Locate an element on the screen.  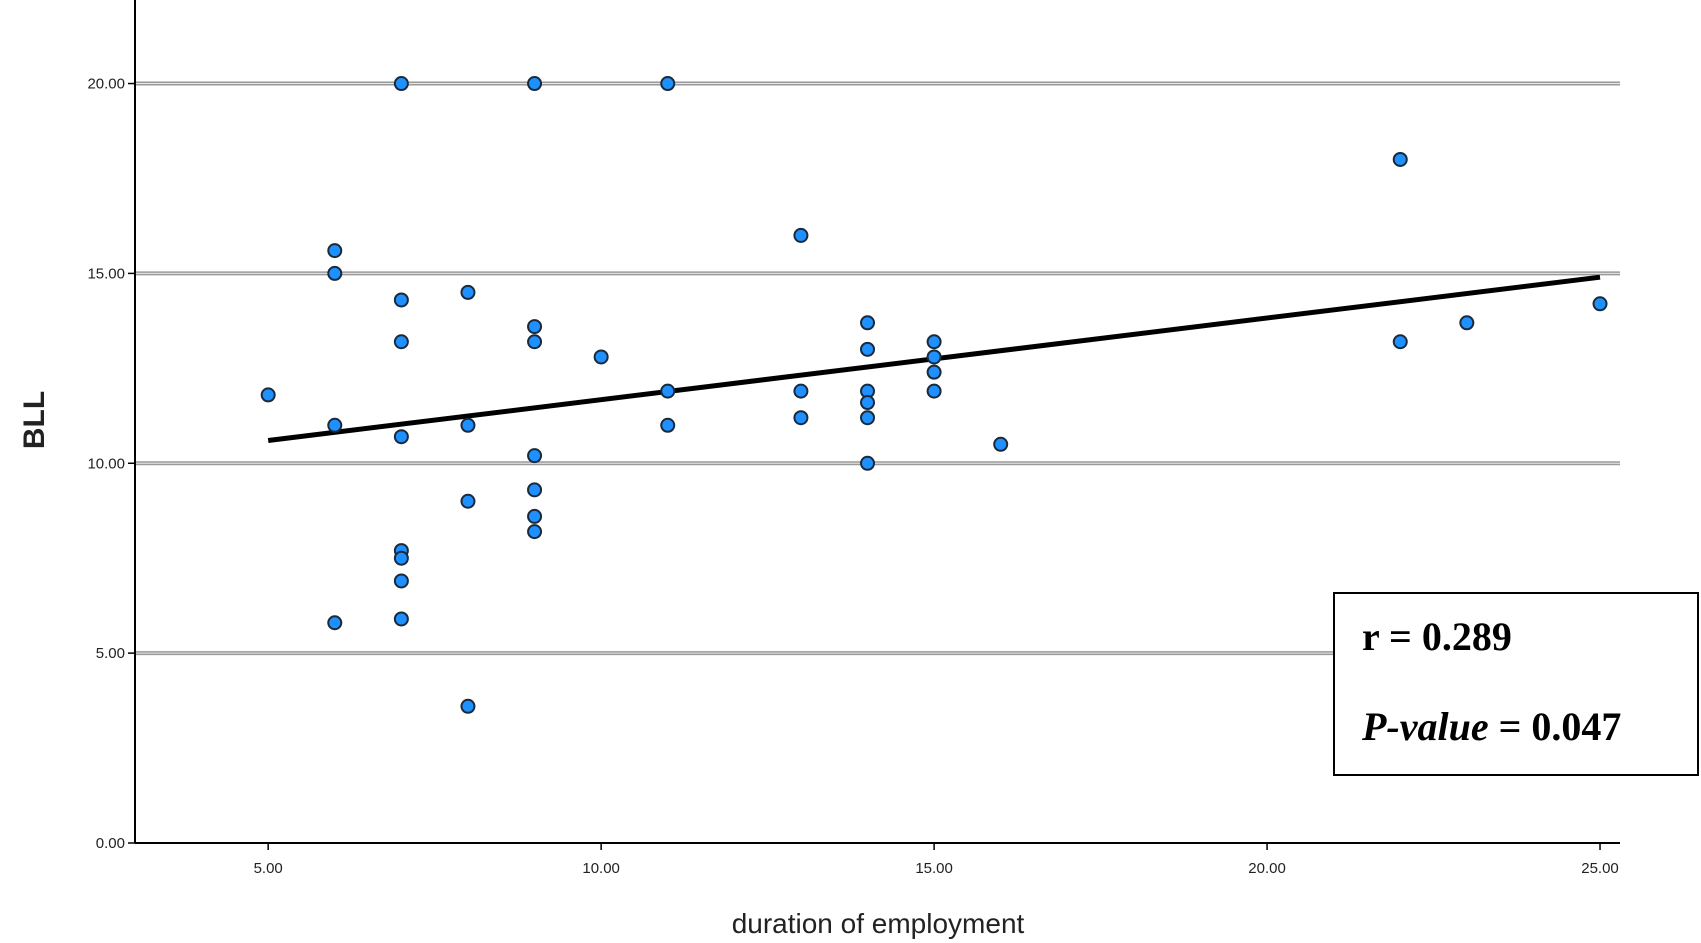
p-value-text: P-value = 0.047 is located at coordinates (1491, 726).